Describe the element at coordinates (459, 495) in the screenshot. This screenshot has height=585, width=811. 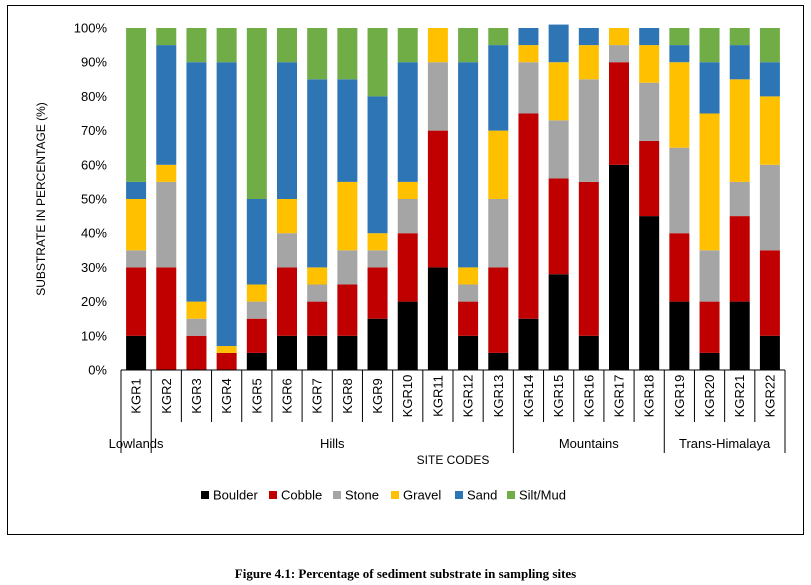
I see `legend-swatch-sand` at that location.